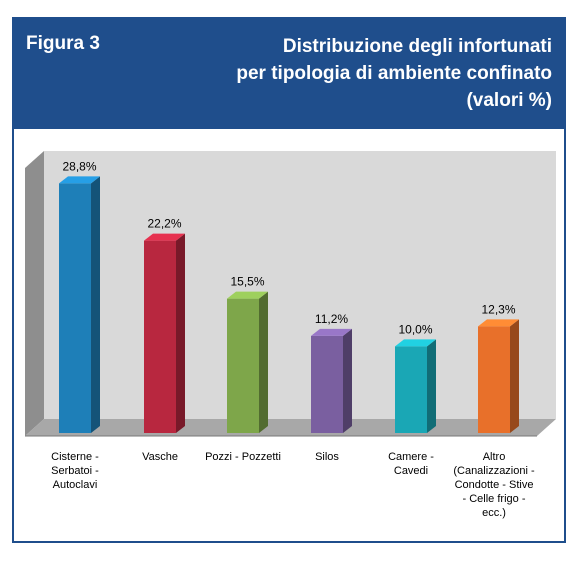 The height and width of the screenshot is (561, 580). What do you see at coordinates (411, 464) in the screenshot?
I see `category-label: Camere - Cavedi` at bounding box center [411, 464].